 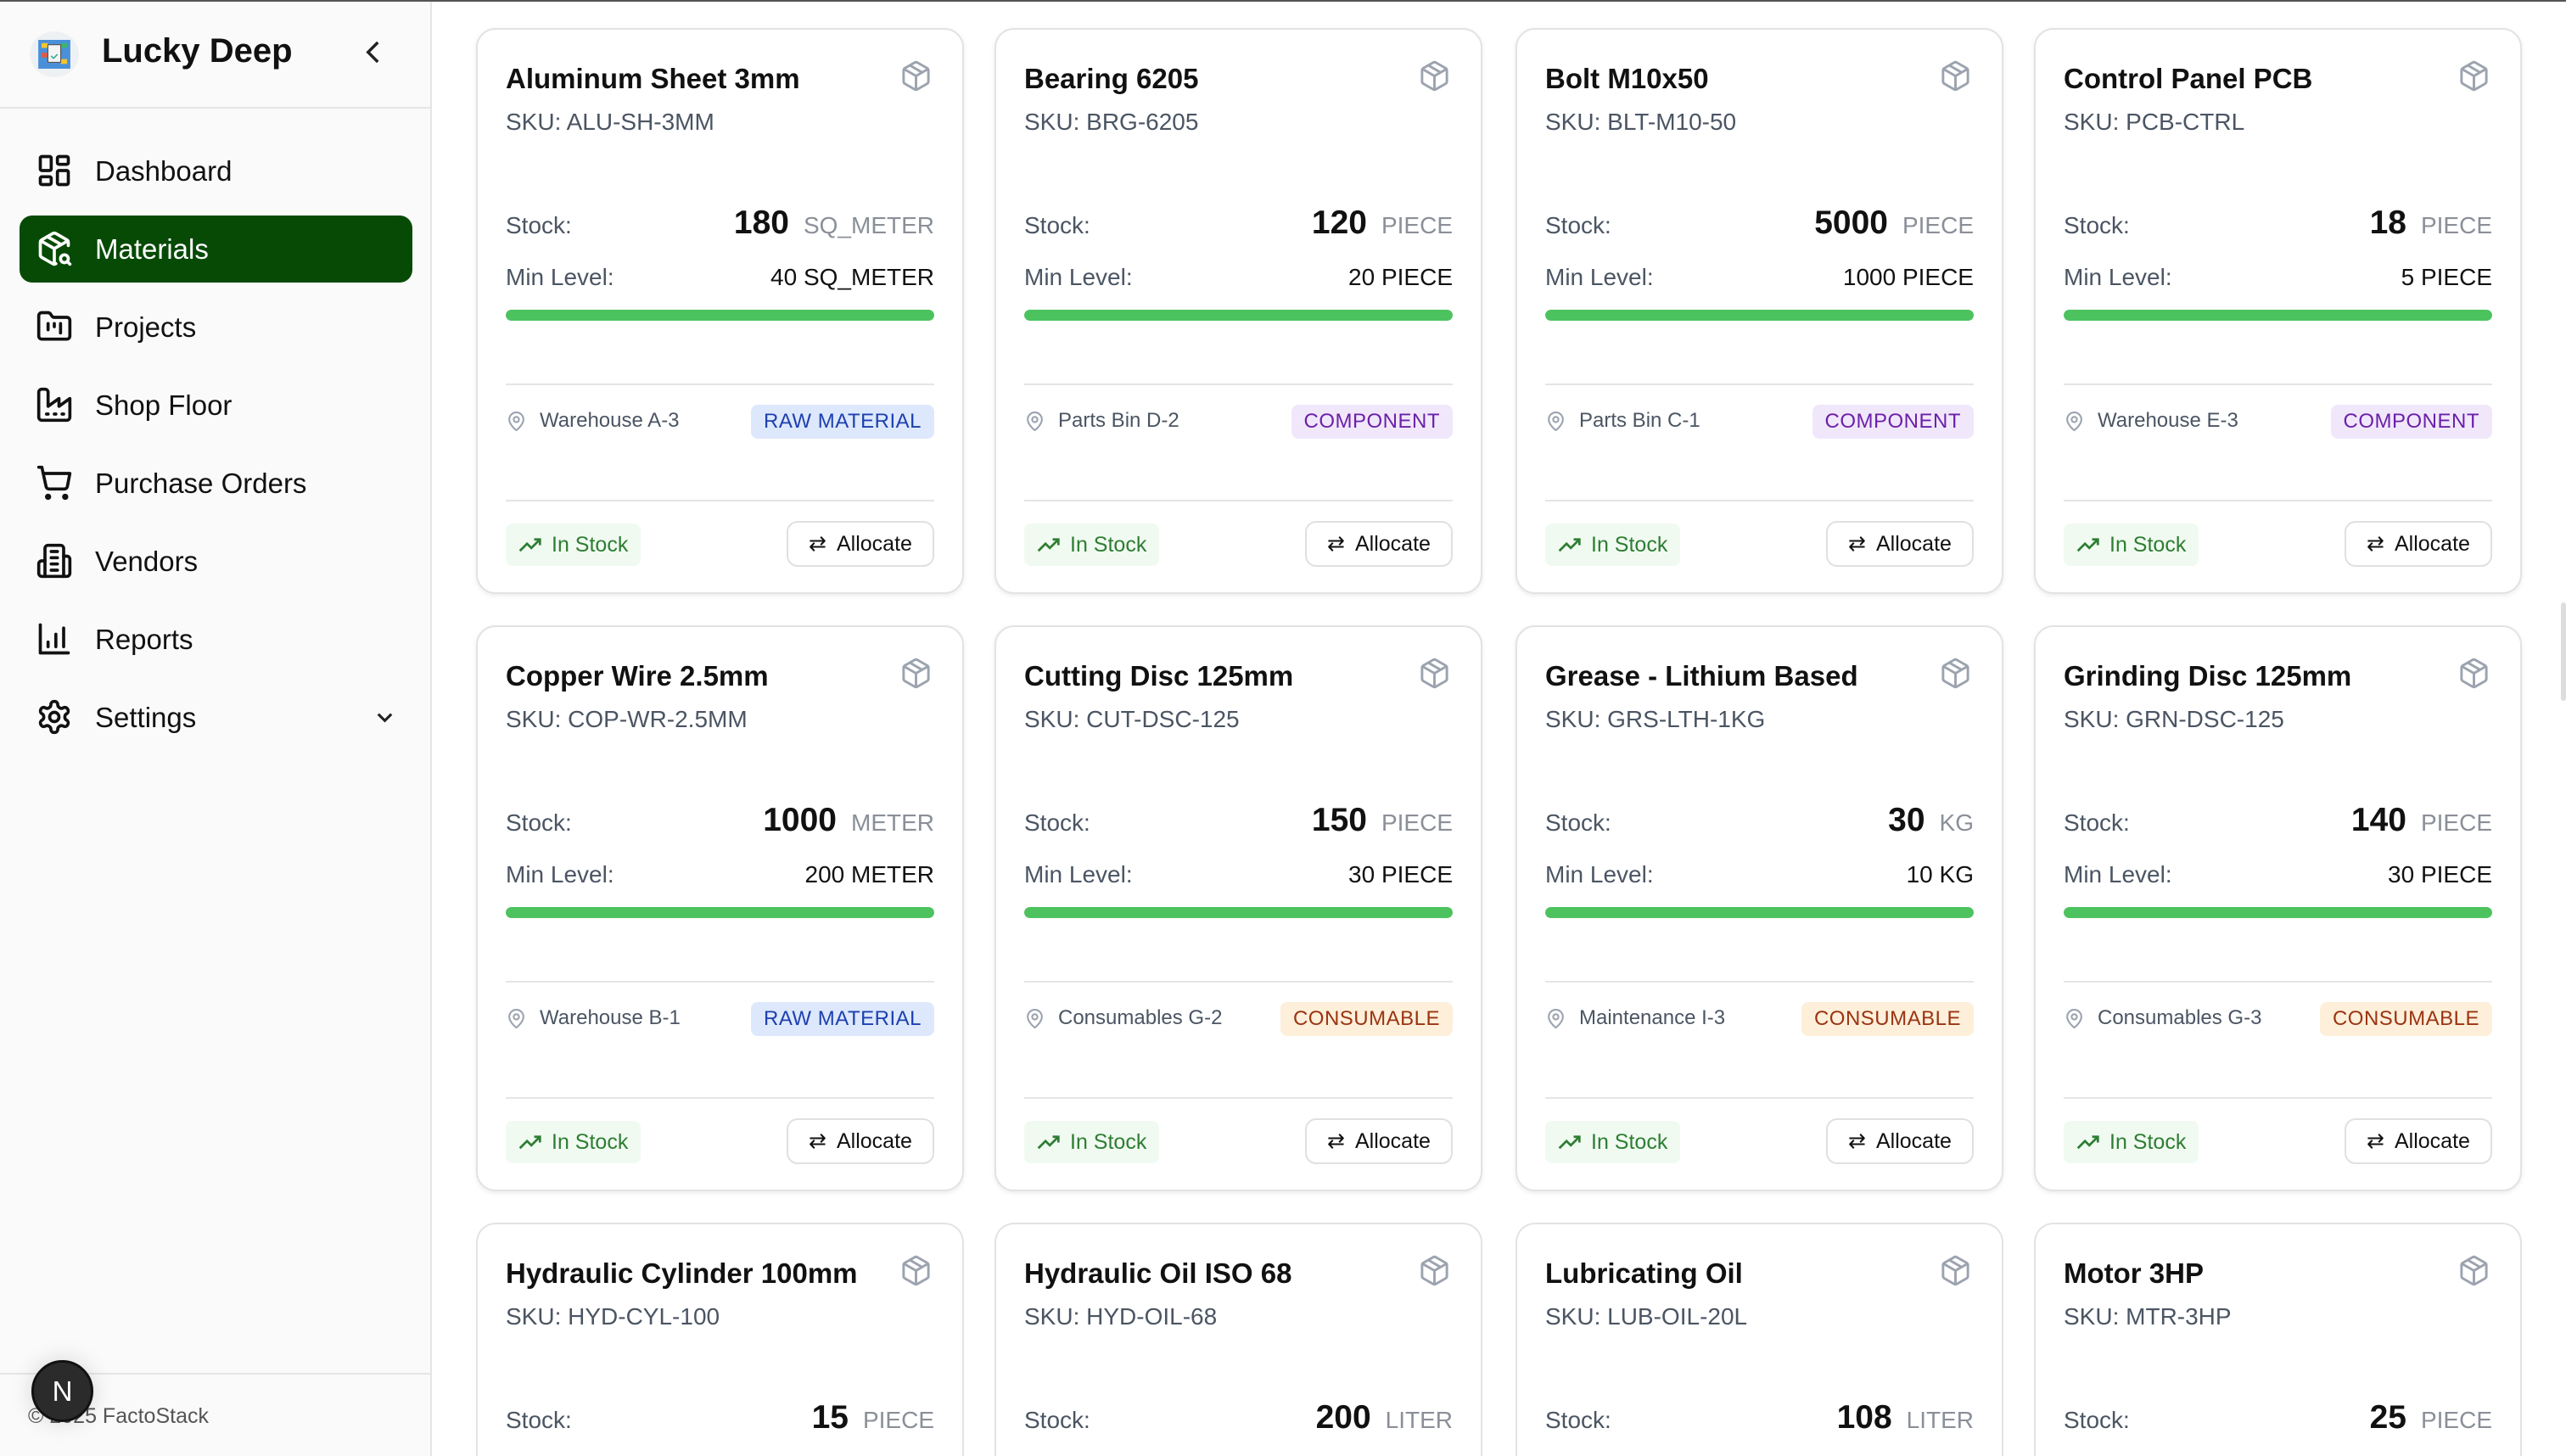 What do you see at coordinates (216, 561) in the screenshot?
I see `sidebar-item-vendors: Vendors` at bounding box center [216, 561].